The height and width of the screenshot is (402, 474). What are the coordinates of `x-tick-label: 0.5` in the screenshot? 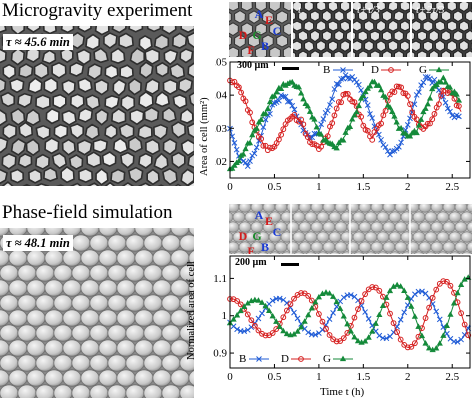 It's located at (275, 187).